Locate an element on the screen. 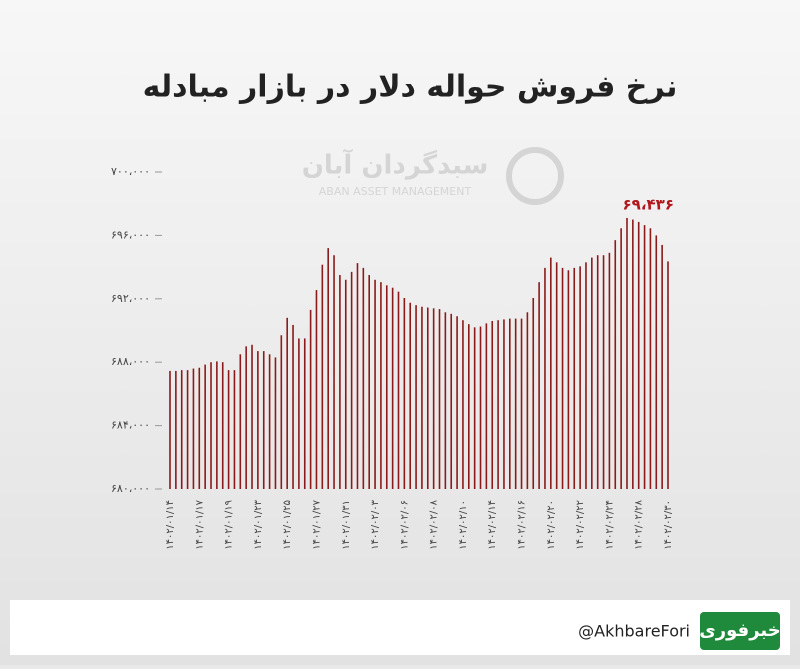 The width and height of the screenshot is (800, 669). y-tick-label: ۶۸۸،۰۰۰ is located at coordinates (130, 361).